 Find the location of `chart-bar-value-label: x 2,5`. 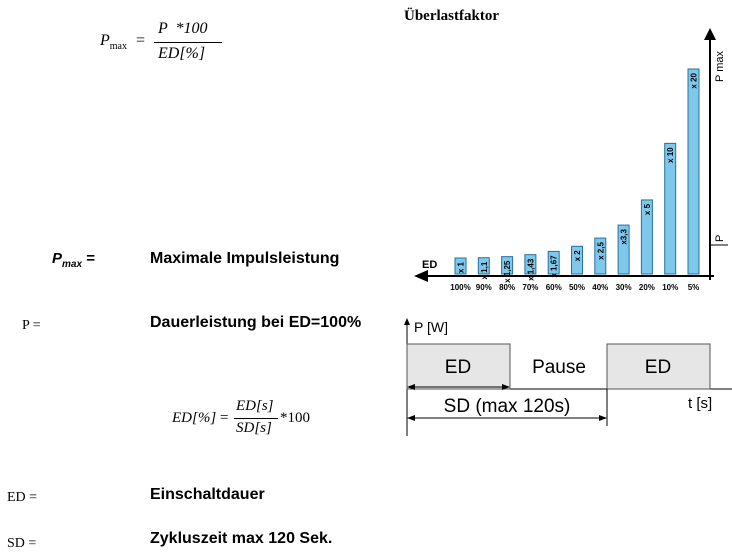

chart-bar-value-label: x 2,5 is located at coordinates (600, 251).